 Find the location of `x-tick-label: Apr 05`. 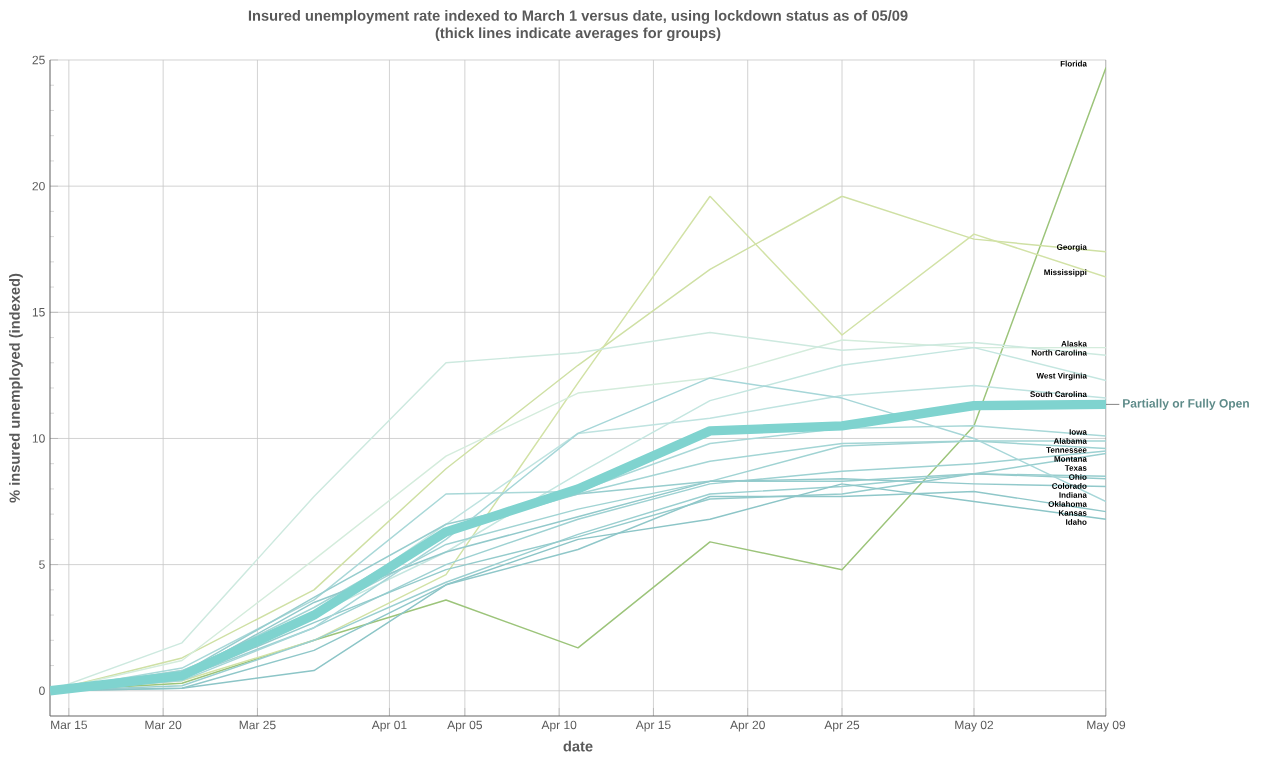

x-tick-label: Apr 05 is located at coordinates (465, 726).